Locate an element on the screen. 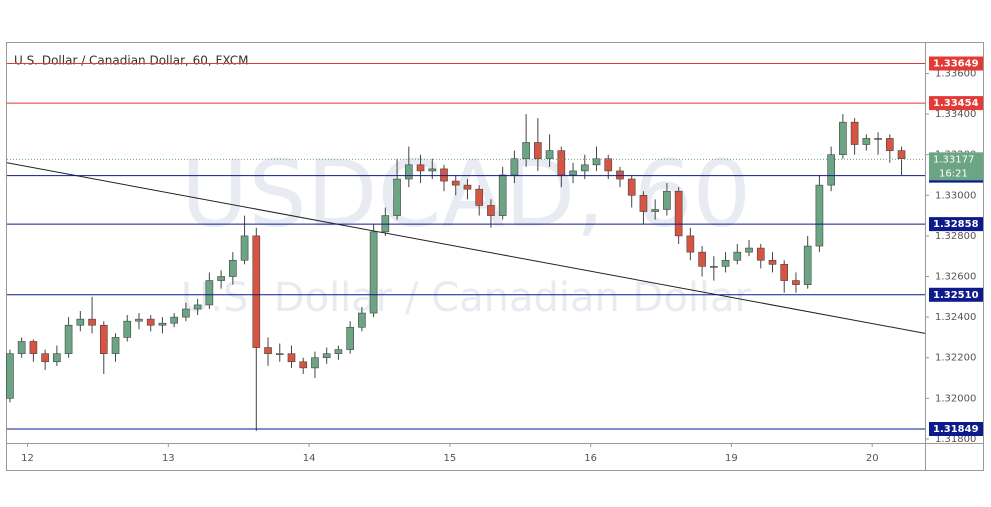 This screenshot has height=507, width=991. y-tick-label: 1.32000 is located at coordinates (955, 398).